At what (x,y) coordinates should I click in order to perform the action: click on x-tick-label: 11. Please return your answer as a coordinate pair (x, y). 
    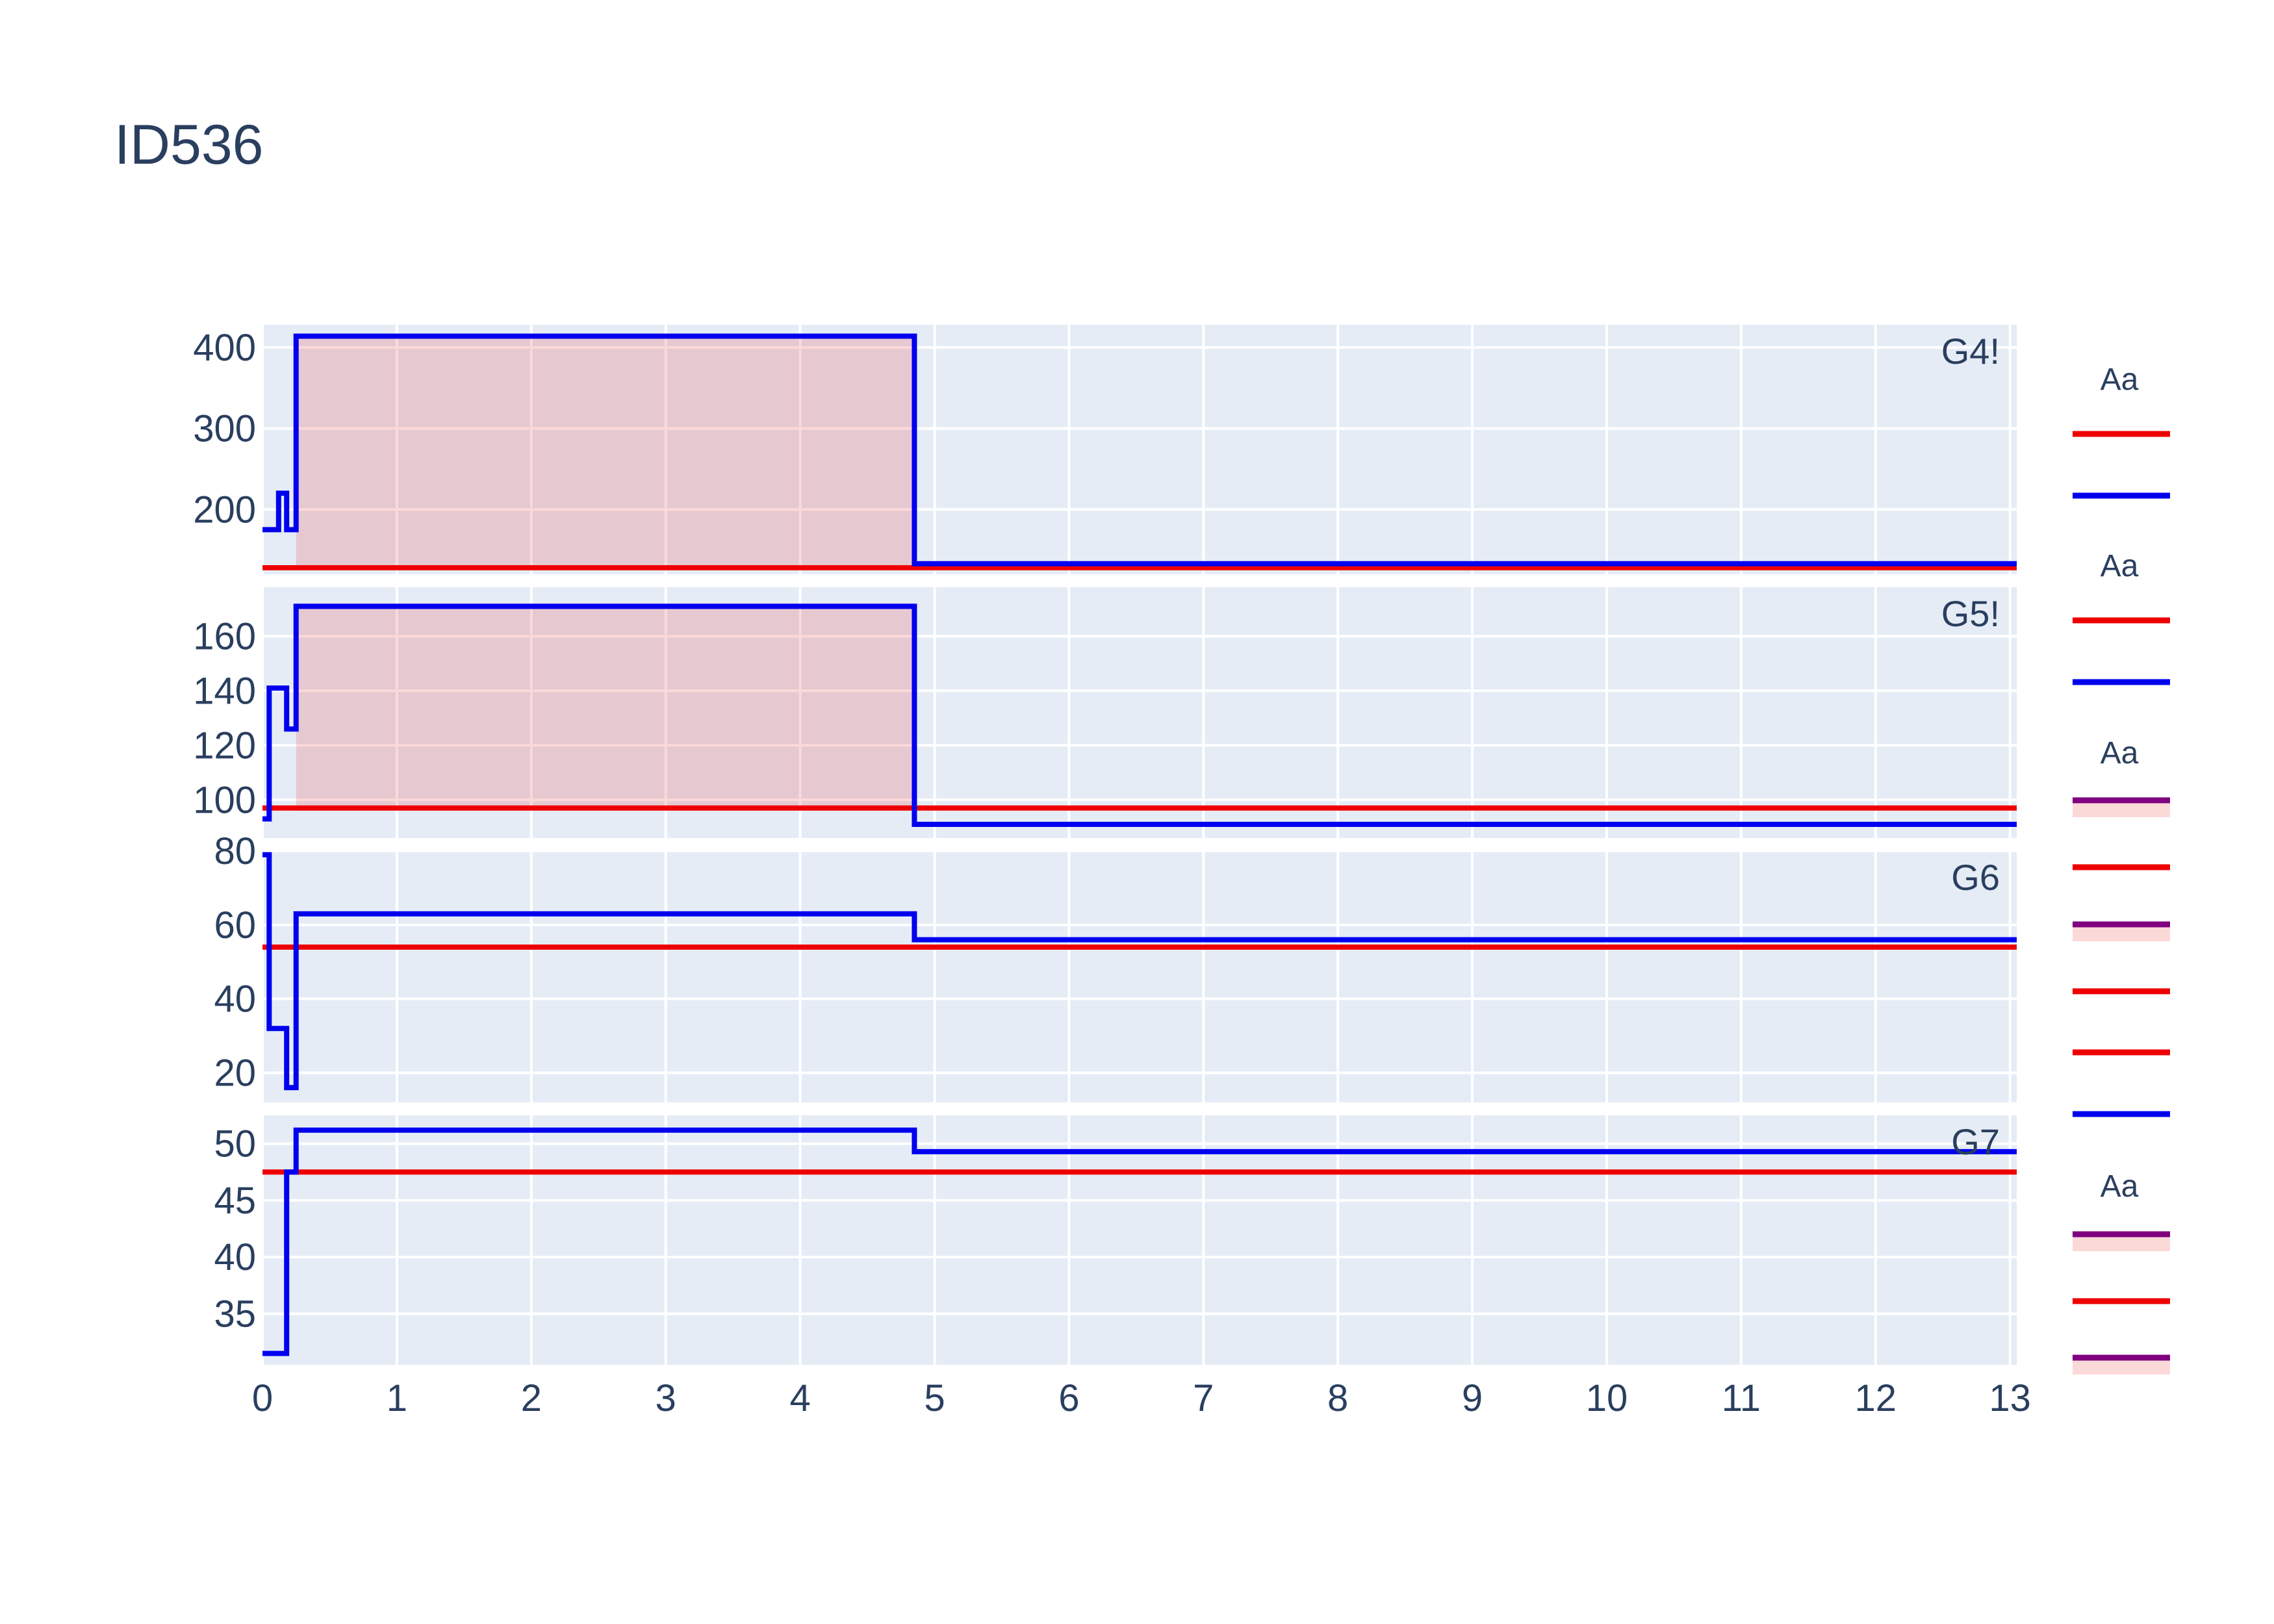
    Looking at the image, I should click on (1741, 1398).